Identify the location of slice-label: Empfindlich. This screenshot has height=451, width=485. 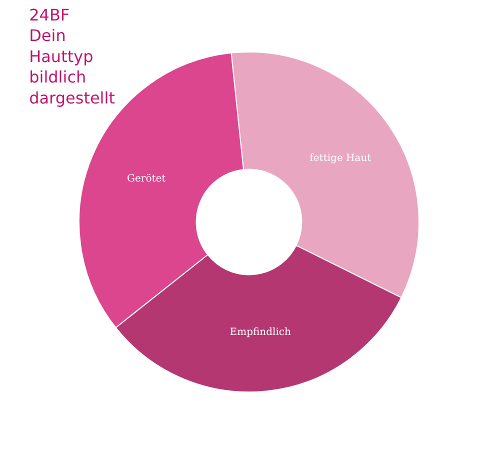
(261, 332).